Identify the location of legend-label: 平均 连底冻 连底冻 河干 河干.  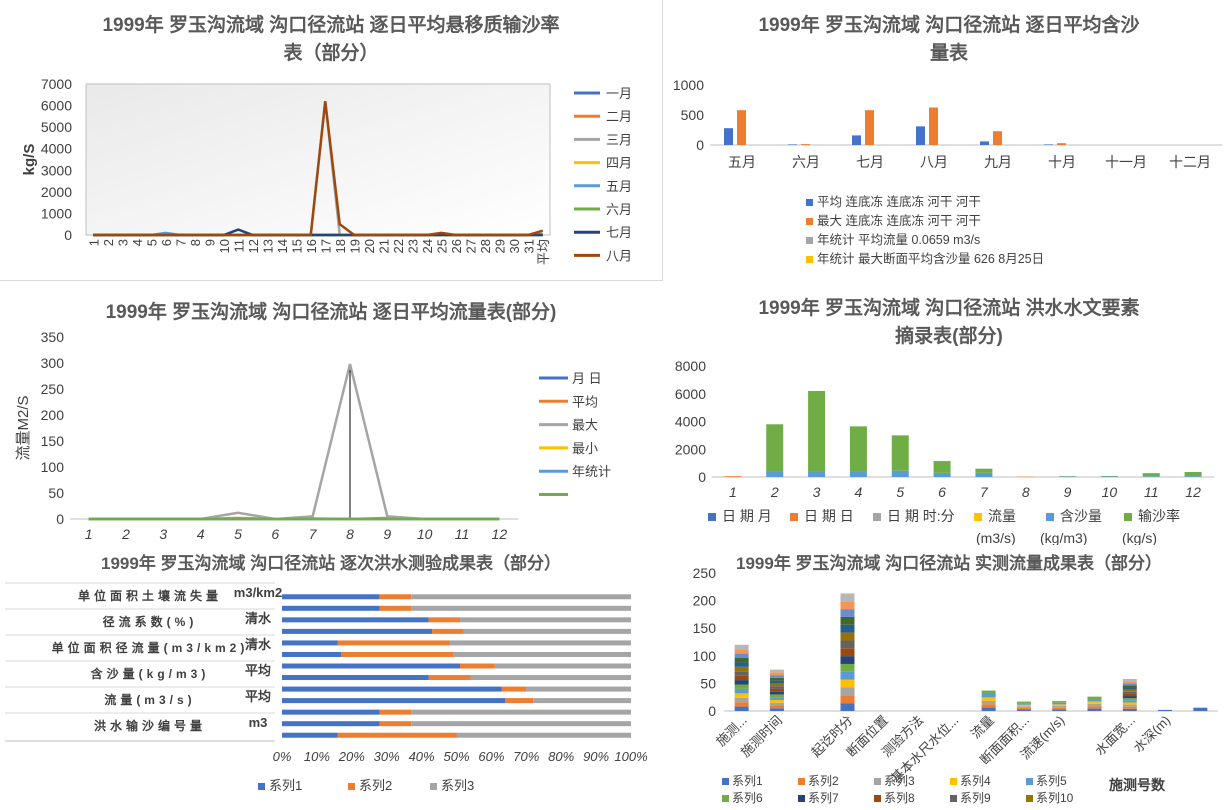
(899, 201).